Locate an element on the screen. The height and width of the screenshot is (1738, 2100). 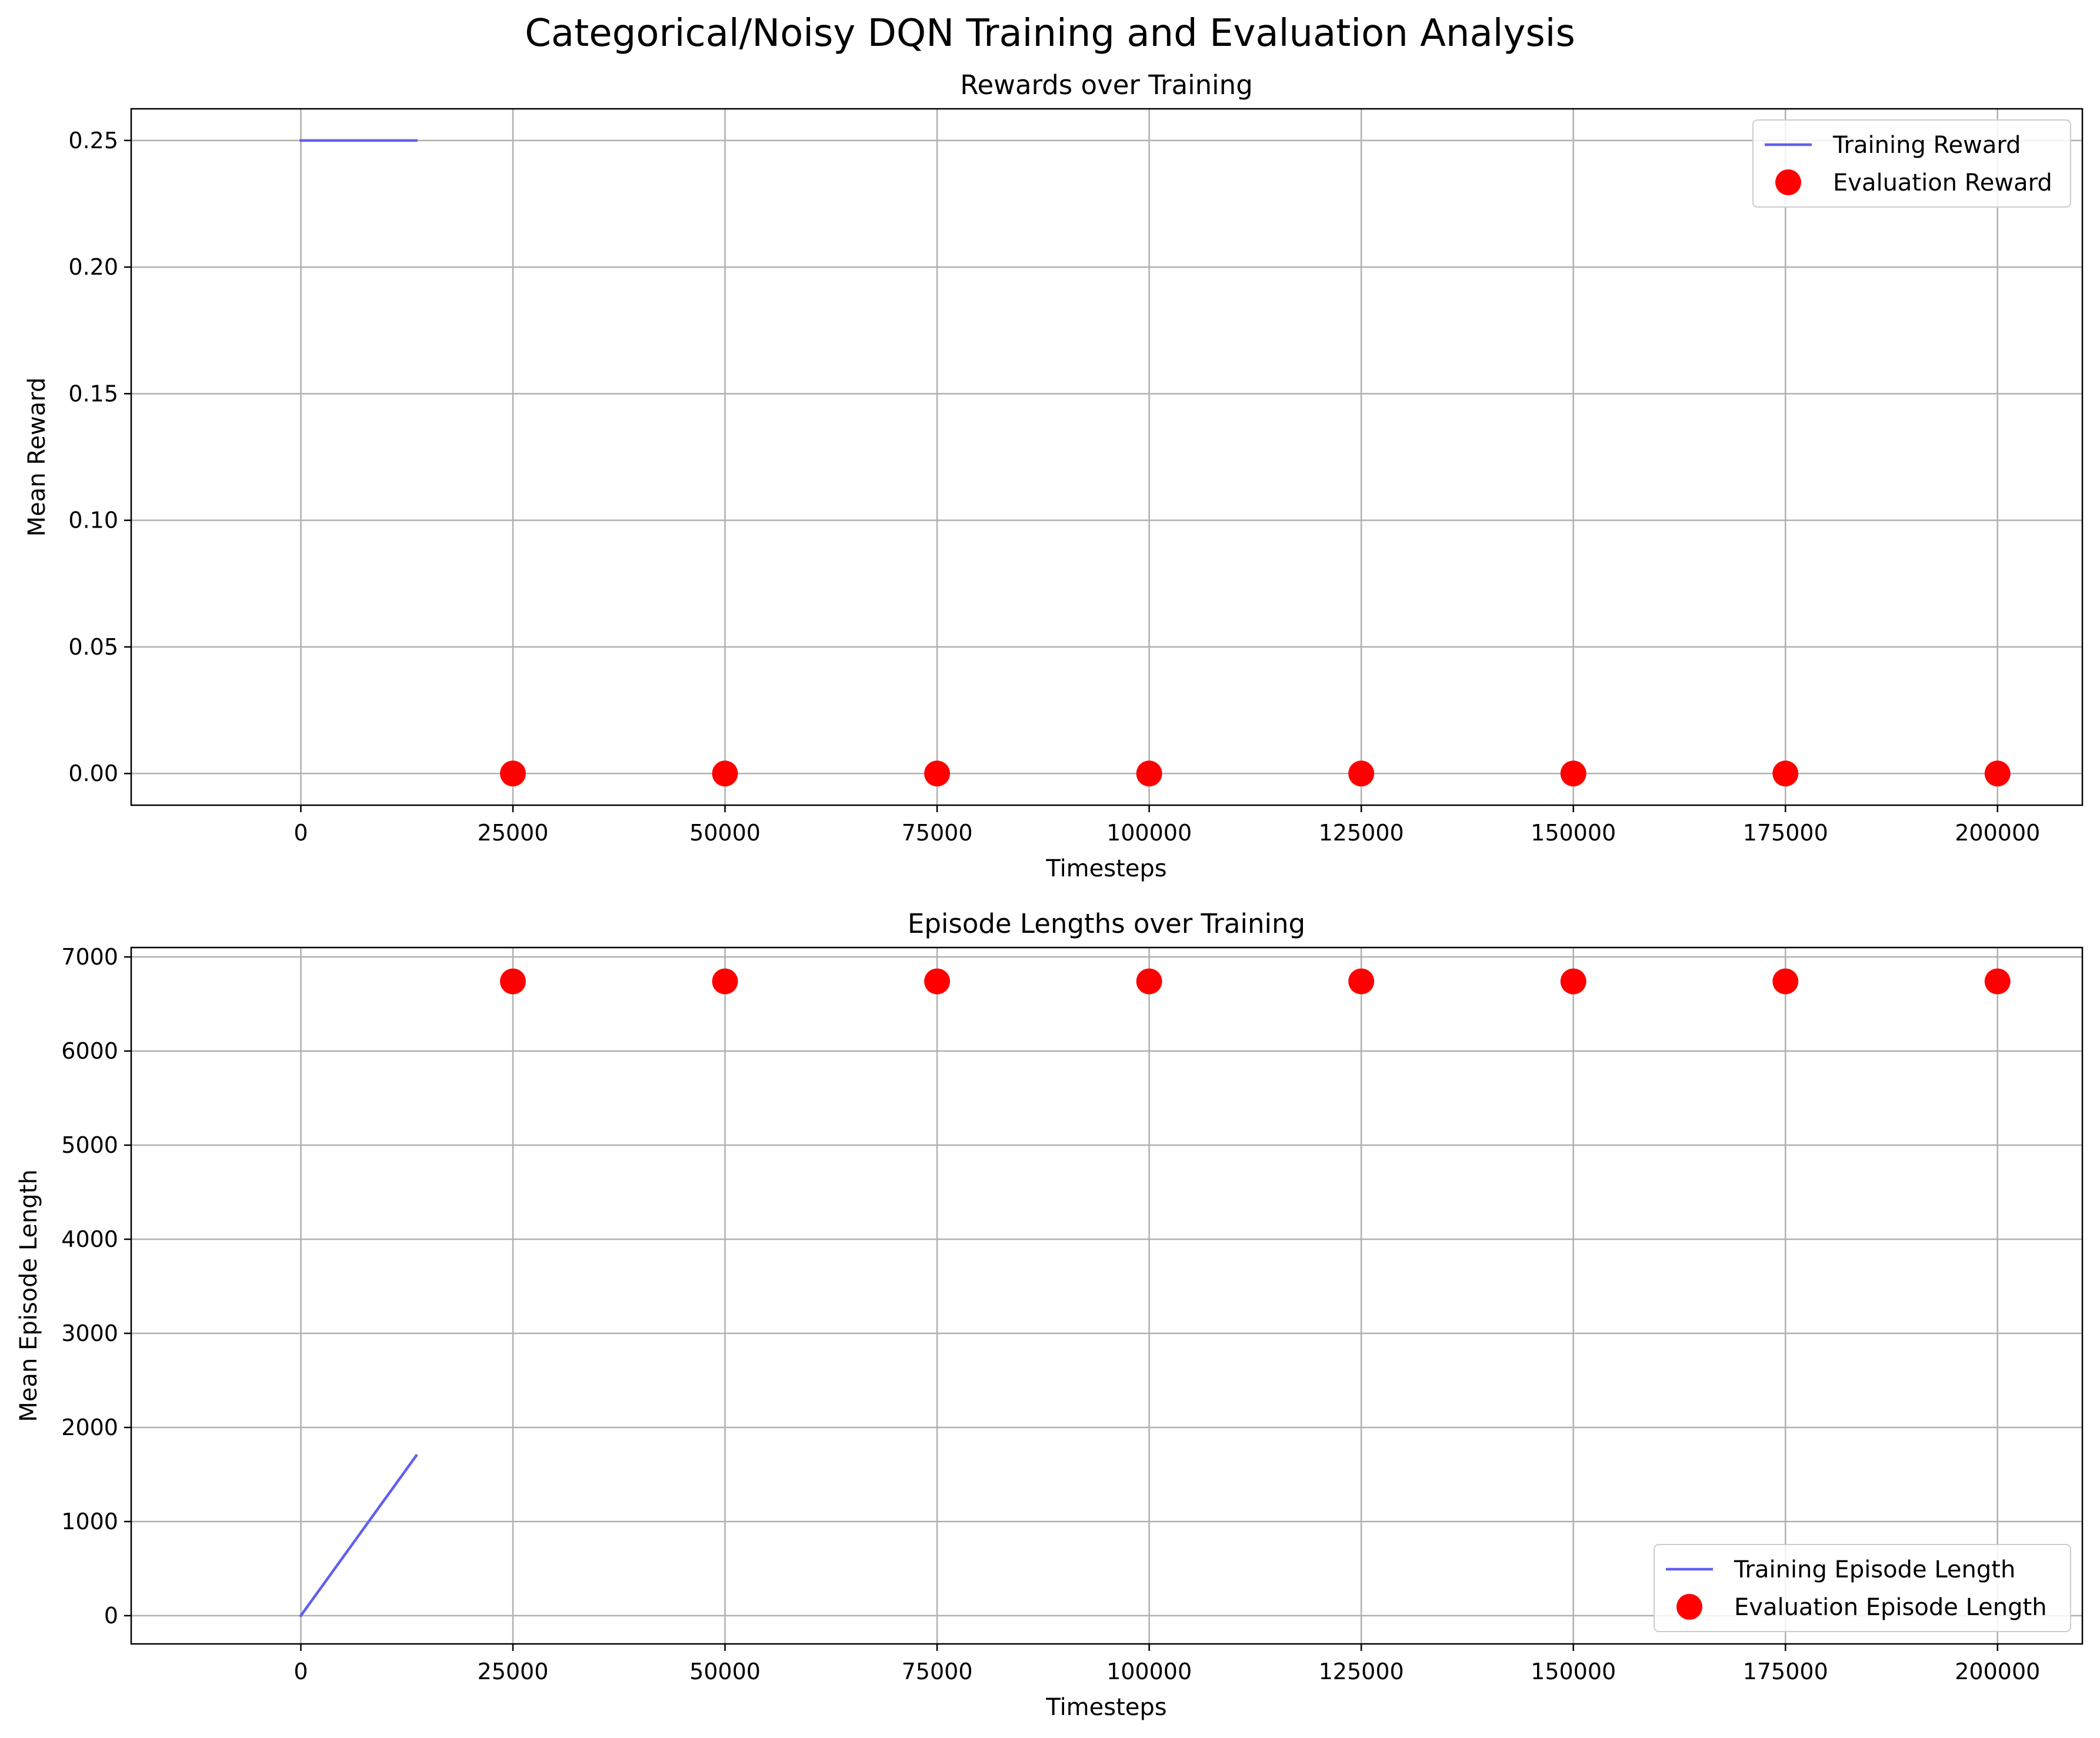
rewards-y-tick-label: 0.00 is located at coordinates (93, 773).